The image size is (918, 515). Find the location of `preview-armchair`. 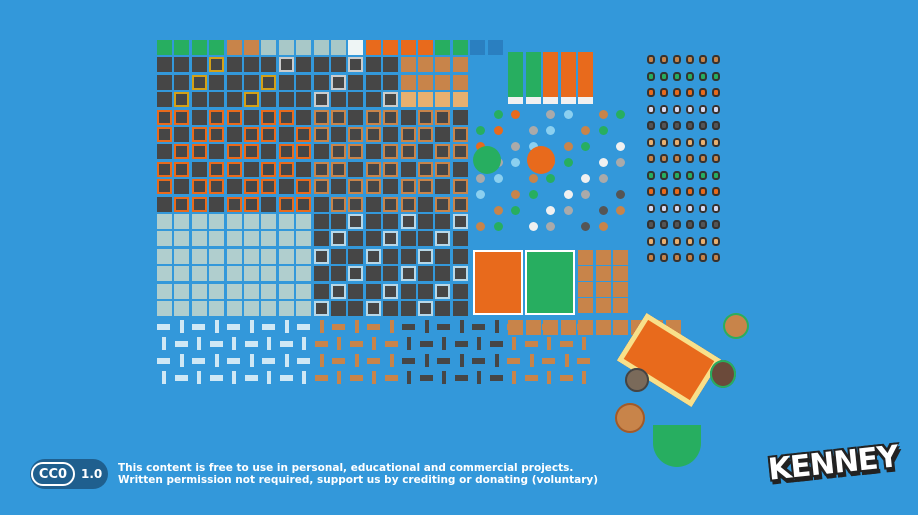

preview-armchair is located at coordinates (677, 446).